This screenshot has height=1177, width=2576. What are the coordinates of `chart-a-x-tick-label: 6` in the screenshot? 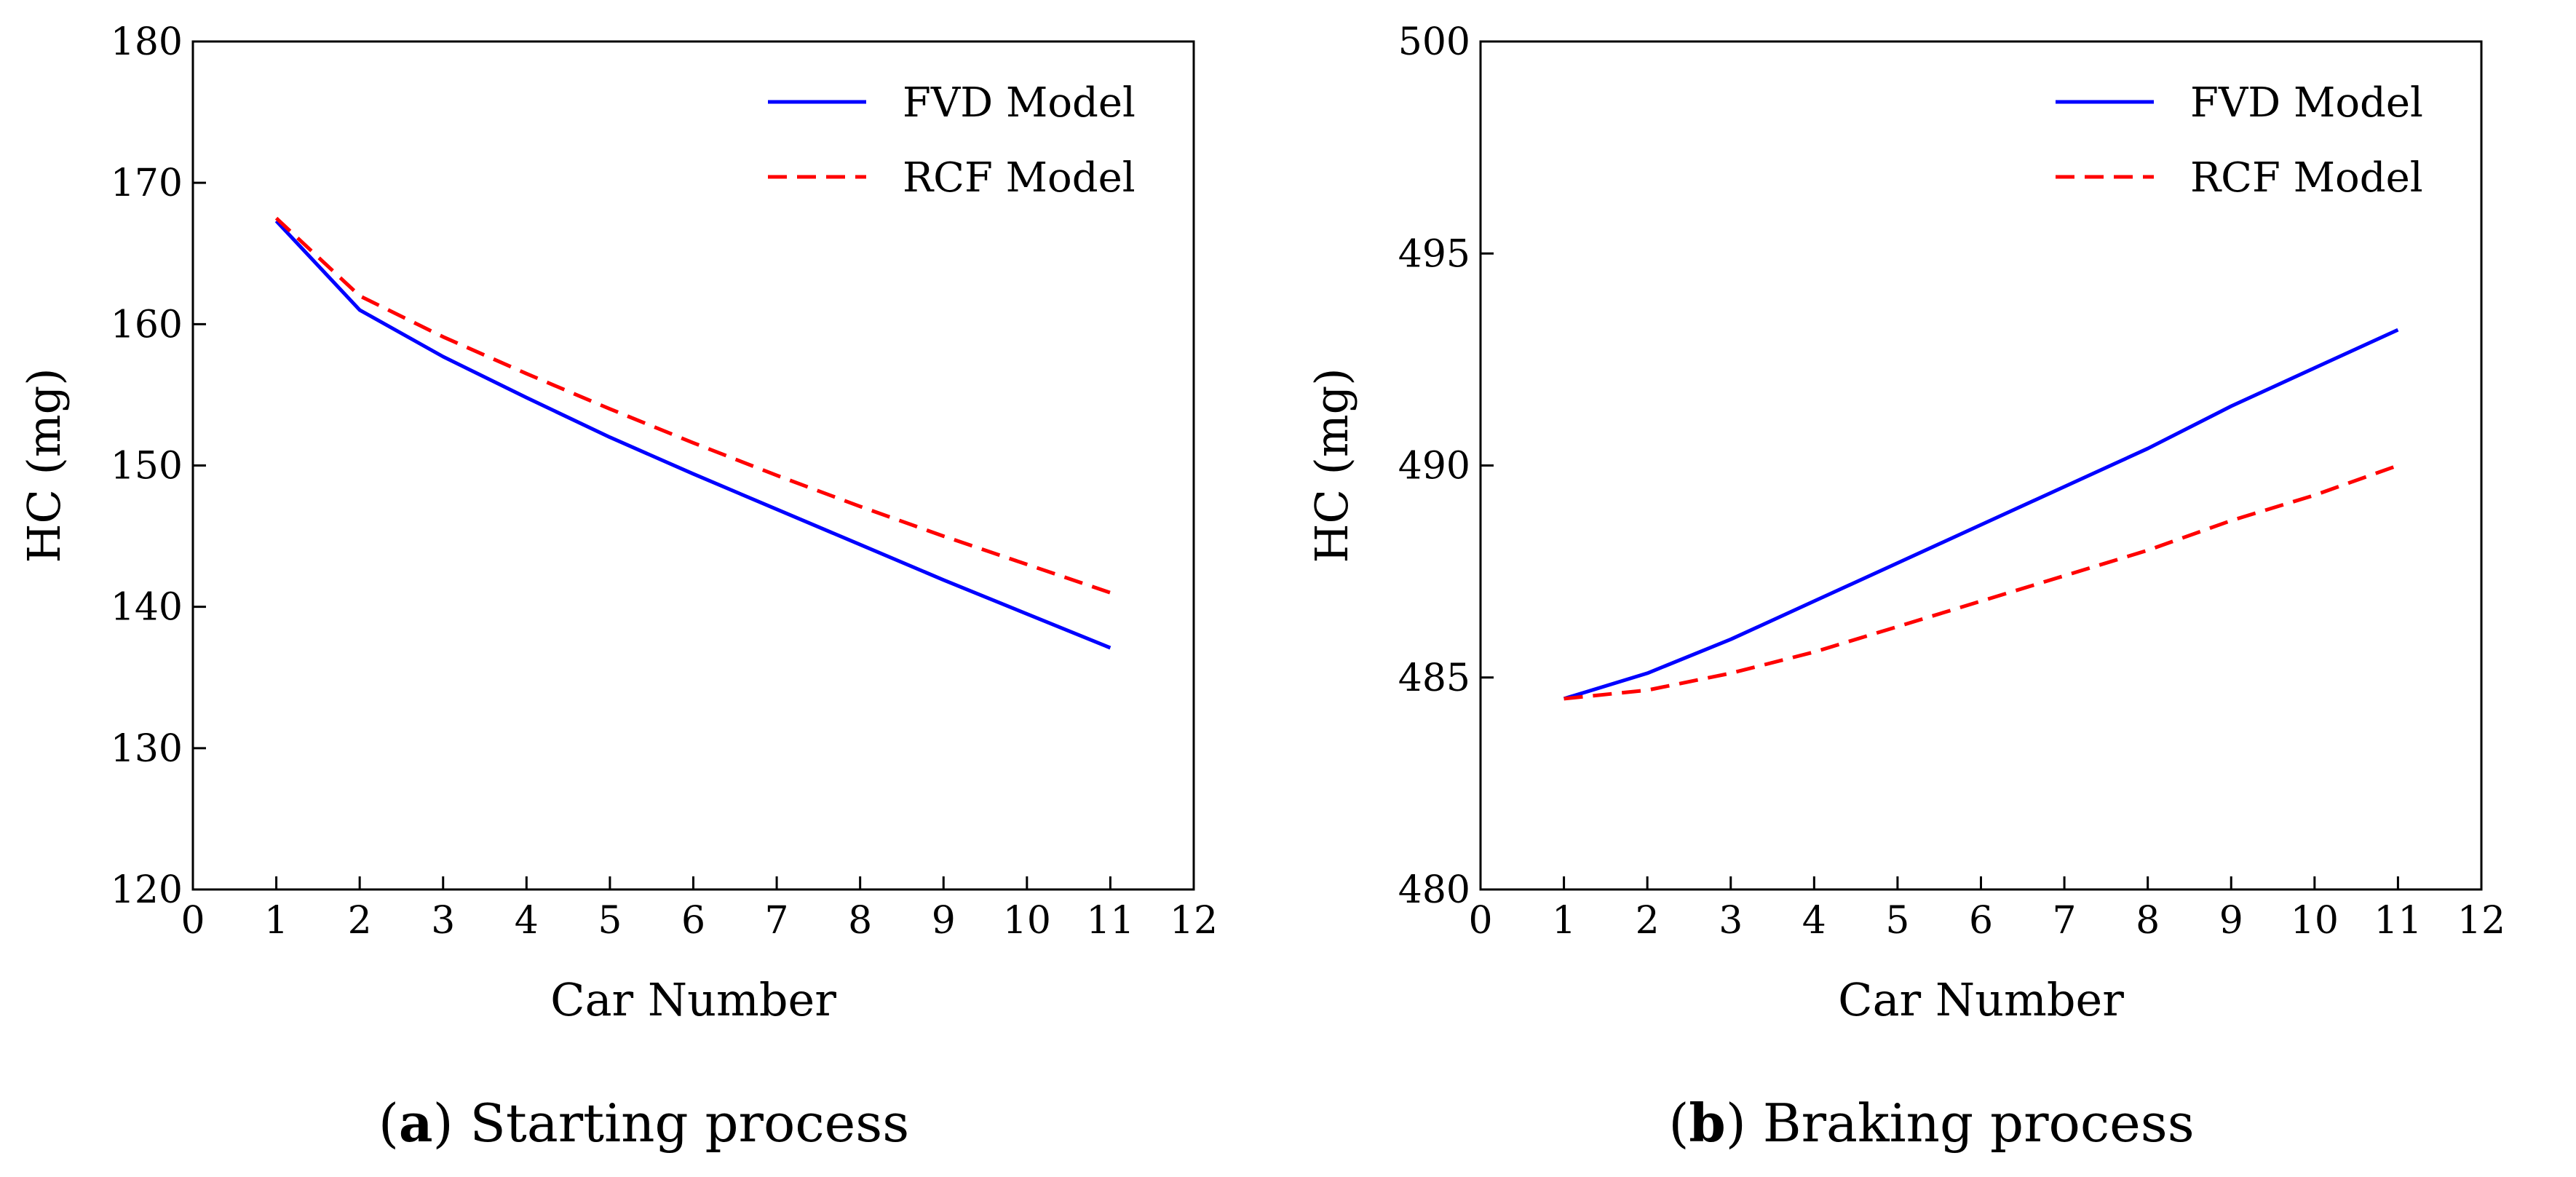 It's located at (693, 921).